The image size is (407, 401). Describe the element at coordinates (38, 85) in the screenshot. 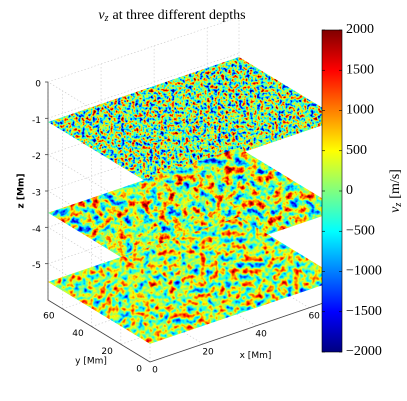

I see `z-tick-label: 0` at that location.